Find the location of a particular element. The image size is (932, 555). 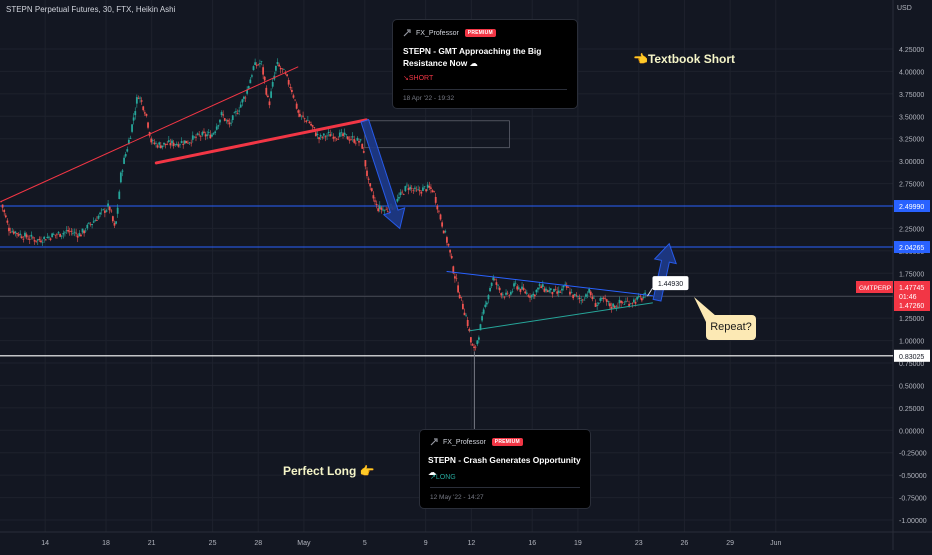

price-tag-label: 1.44930 is located at coordinates (670, 284).